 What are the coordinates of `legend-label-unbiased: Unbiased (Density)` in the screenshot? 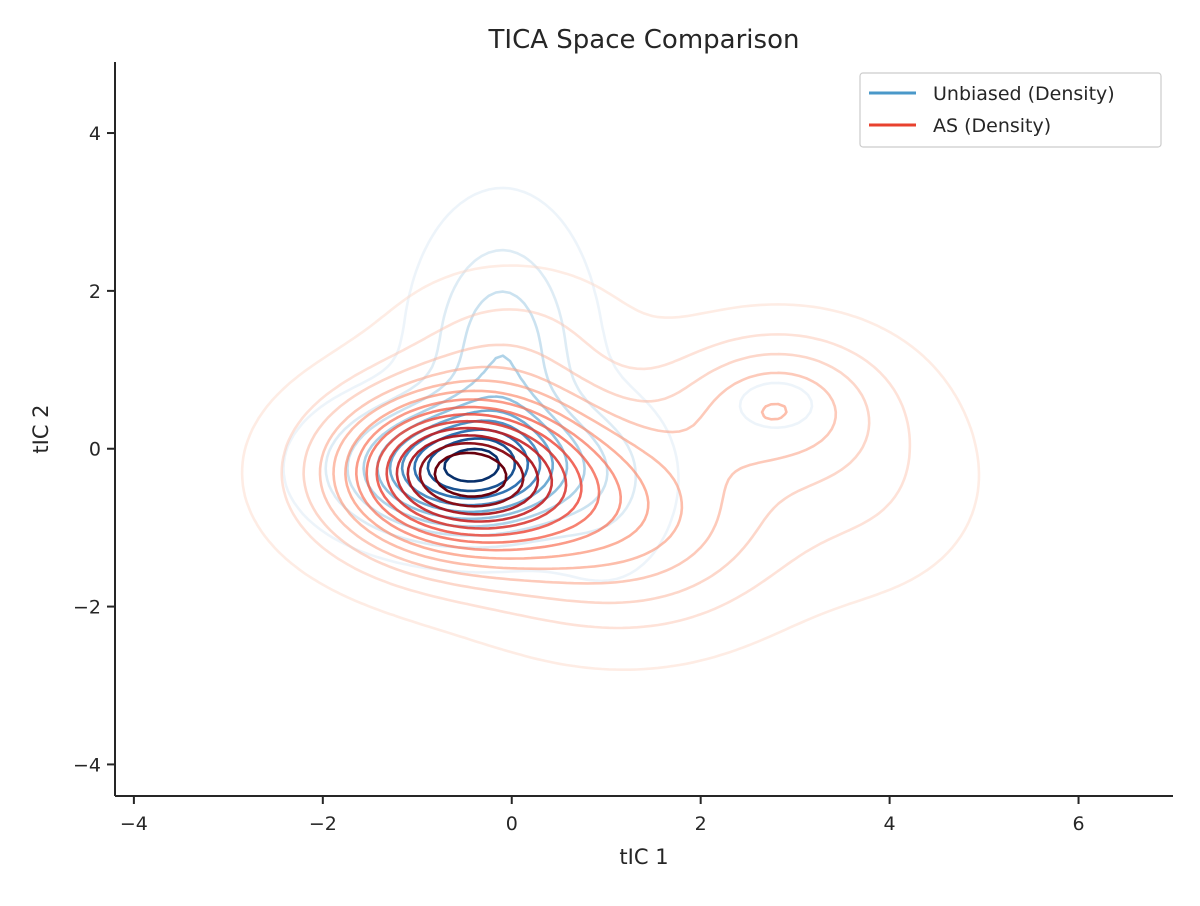 It's located at (1024, 94).